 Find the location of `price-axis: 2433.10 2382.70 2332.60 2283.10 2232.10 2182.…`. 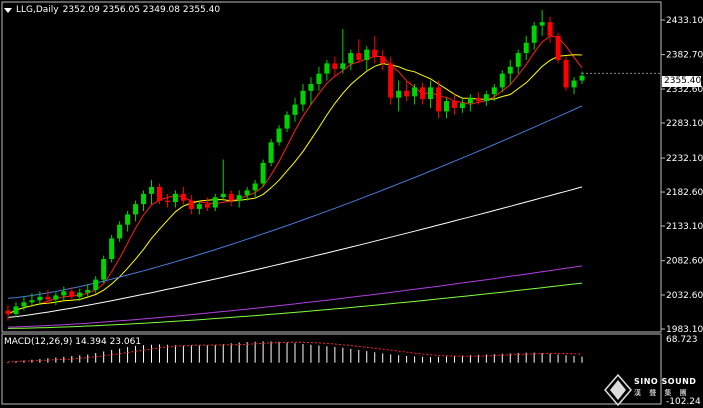

price-axis: 2433.10 2382.70 2332.60 2283.10 2232.10 2182.… is located at coordinates (682, 175).